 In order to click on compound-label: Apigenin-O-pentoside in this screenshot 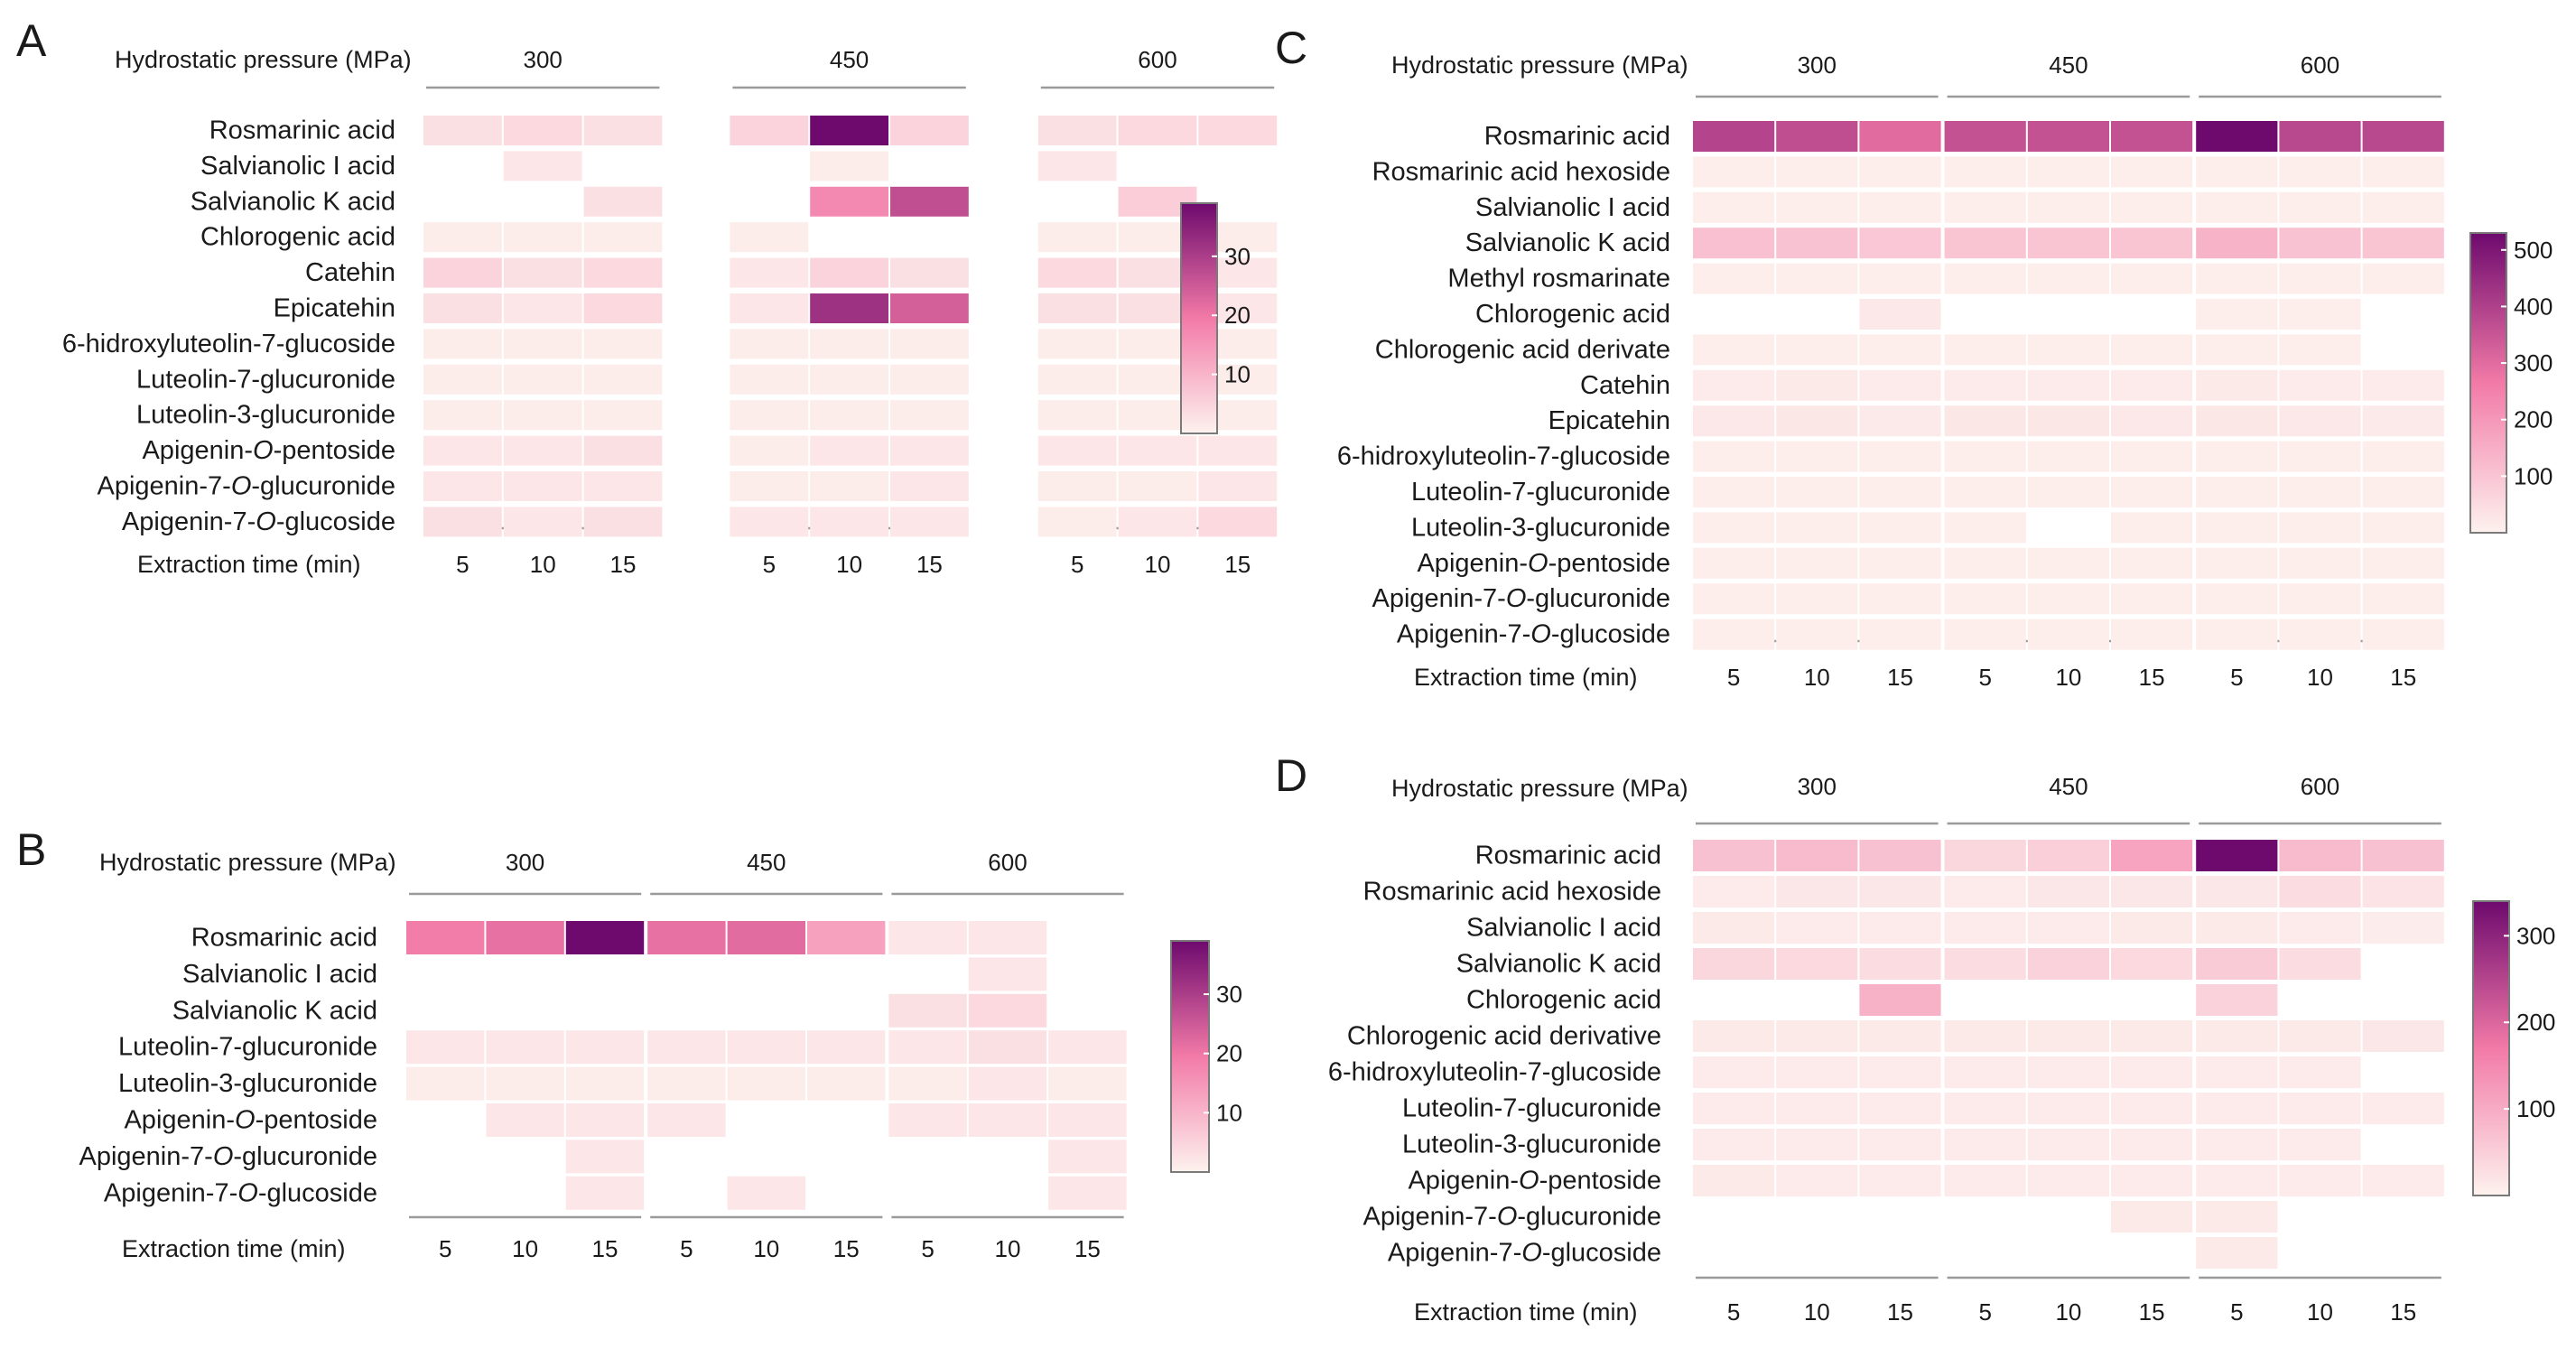, I will do `click(250, 1120)`.